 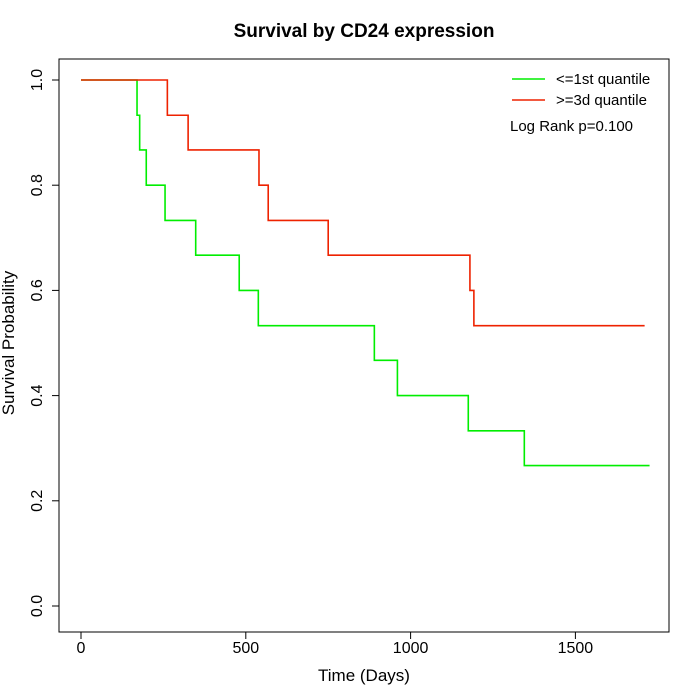 I want to click on y-tick-label: 0.4, so click(x=37, y=395).